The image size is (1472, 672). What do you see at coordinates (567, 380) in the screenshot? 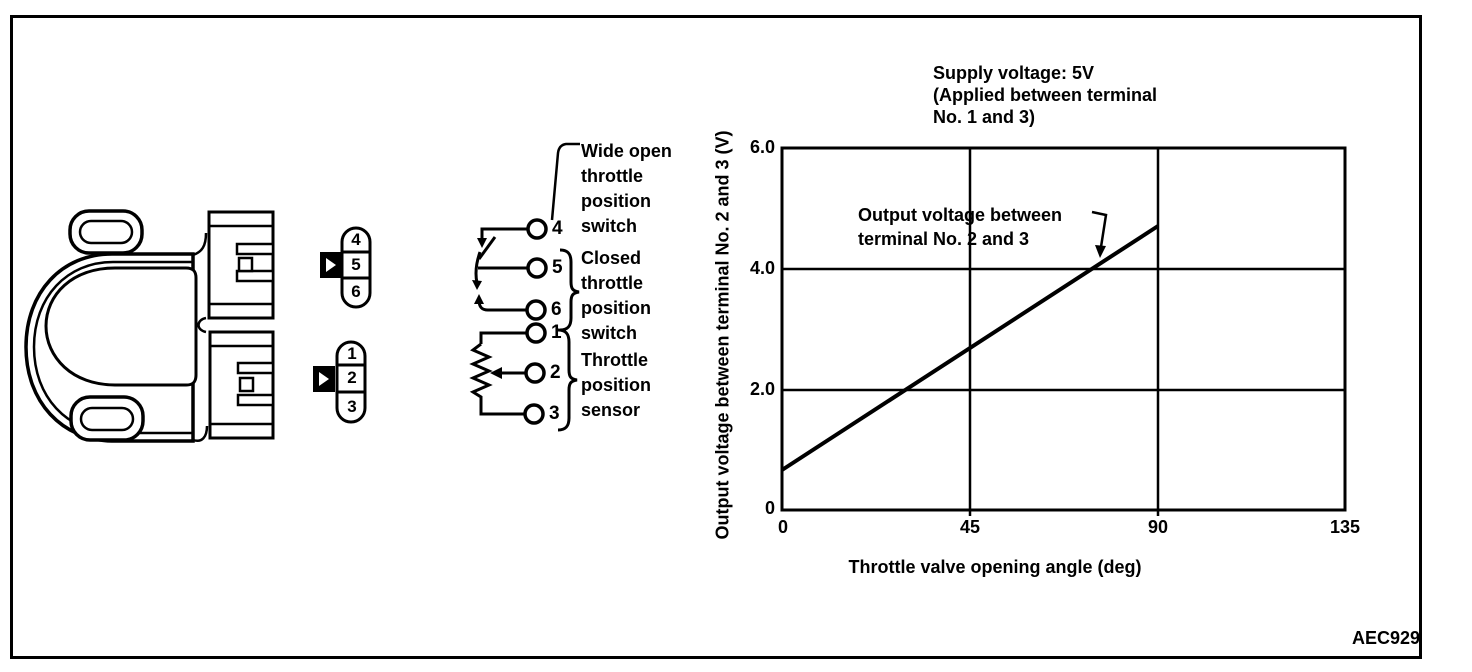
I see `brace-sensor` at bounding box center [567, 380].